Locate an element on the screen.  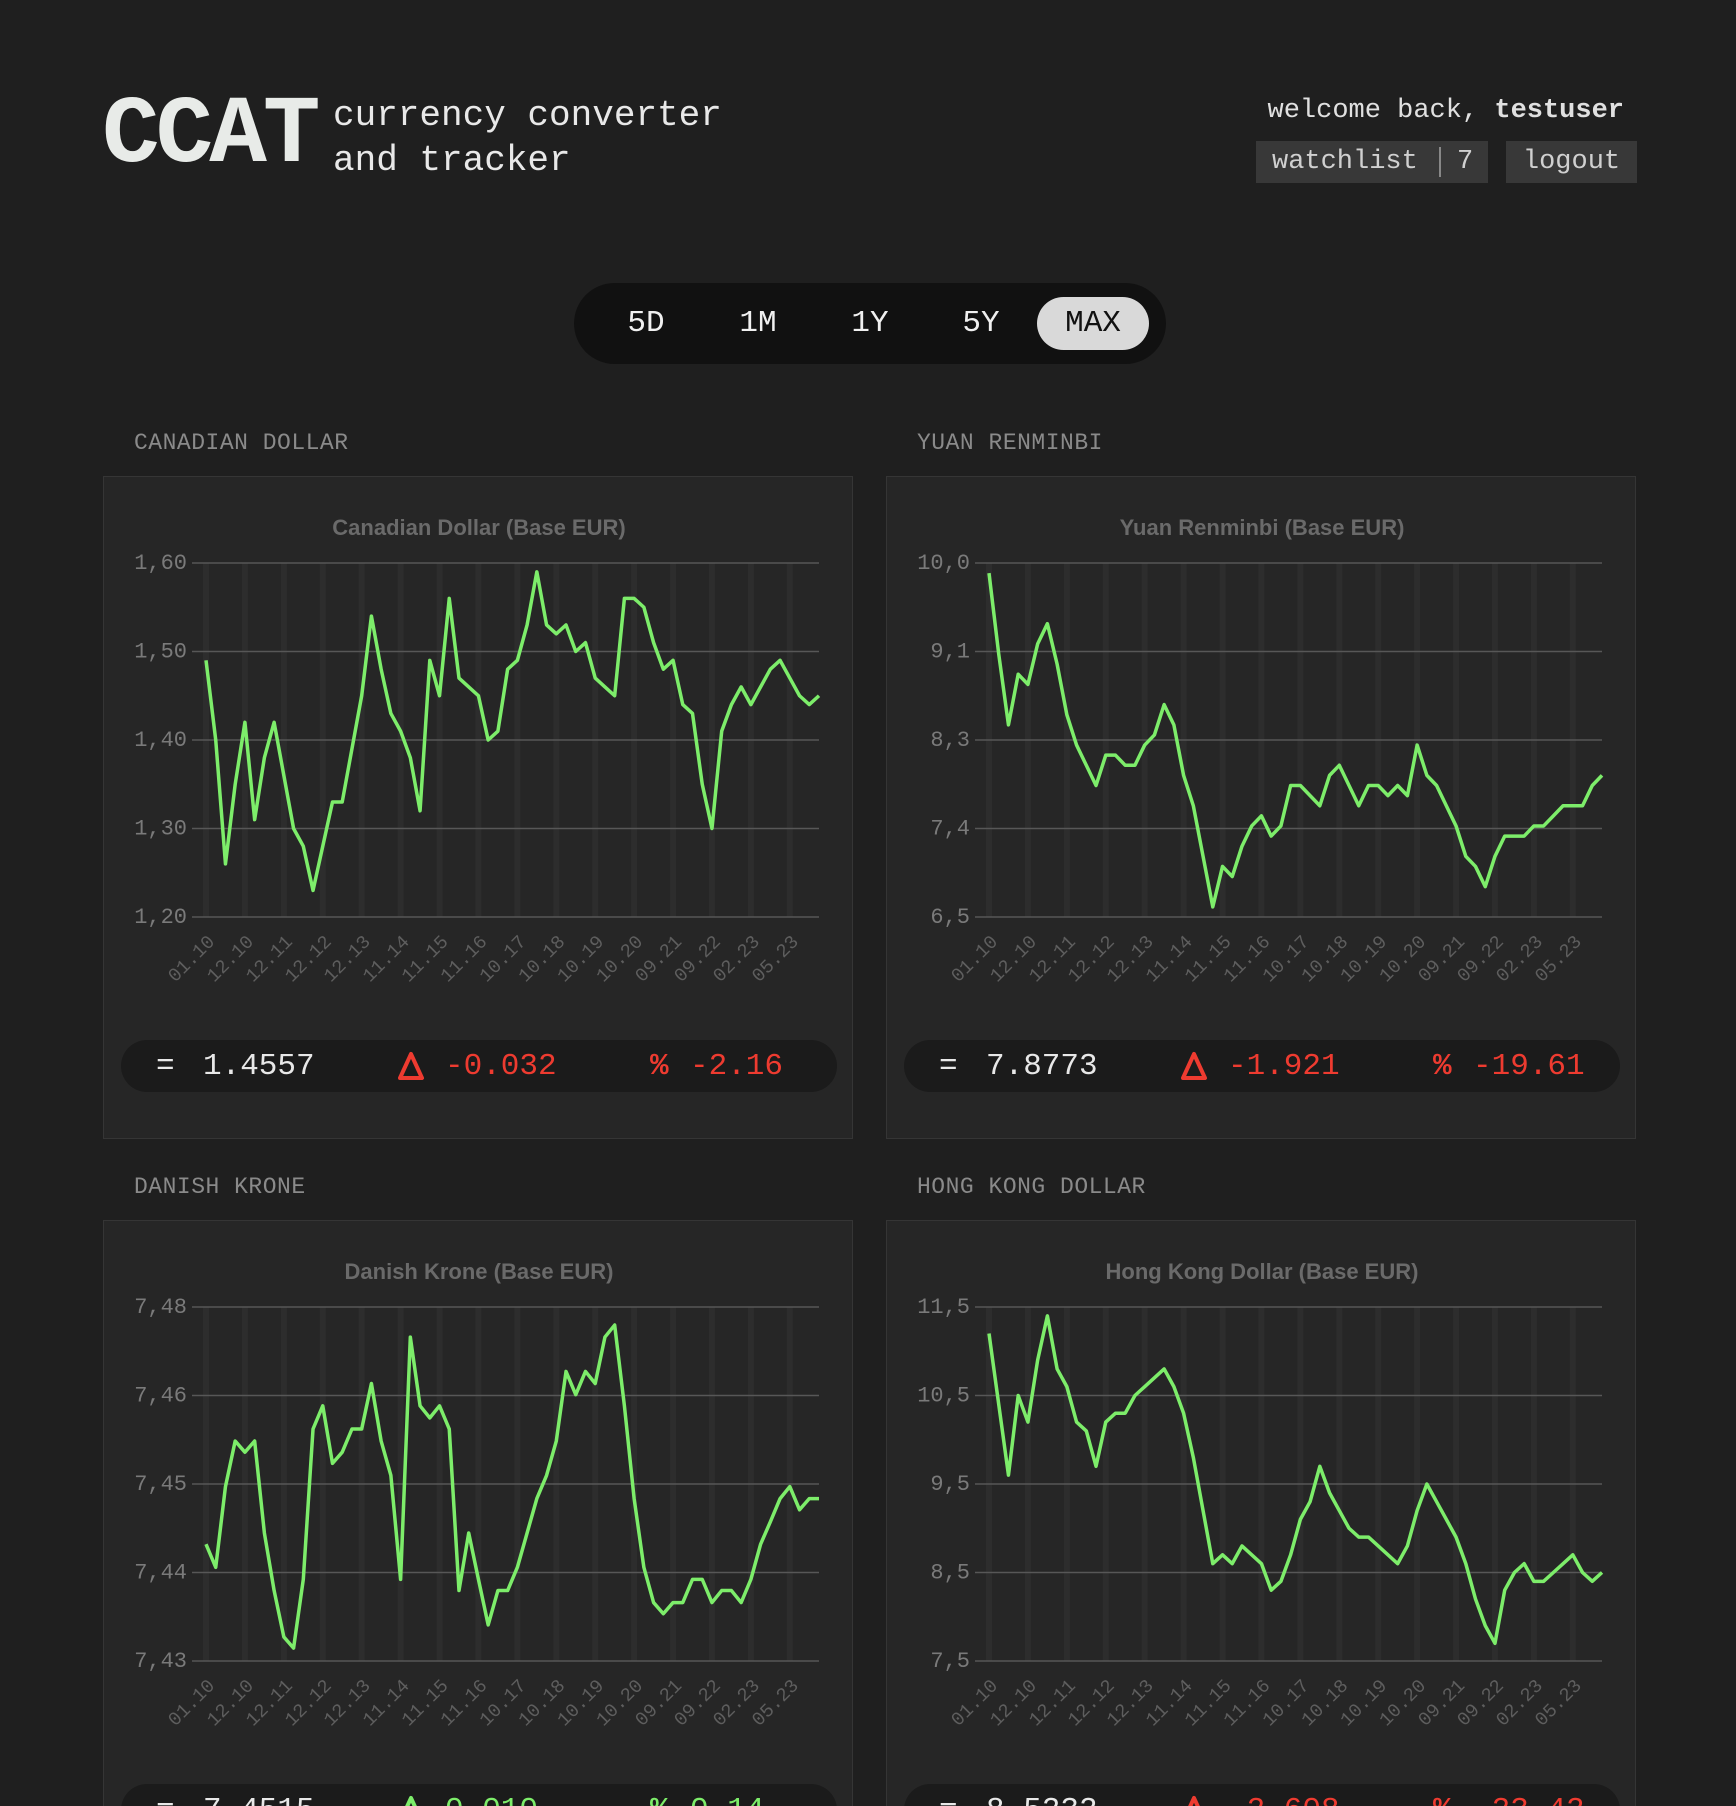
y-tick-label: 1,40 is located at coordinates (160, 740).